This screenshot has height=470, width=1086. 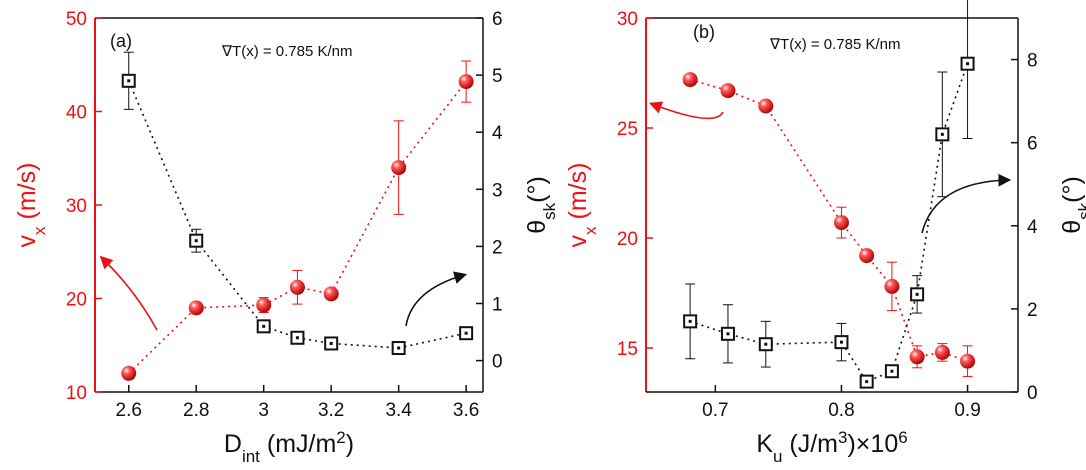 What do you see at coordinates (398, 410) in the screenshot?
I see `x-tick-label: 3.4` at bounding box center [398, 410].